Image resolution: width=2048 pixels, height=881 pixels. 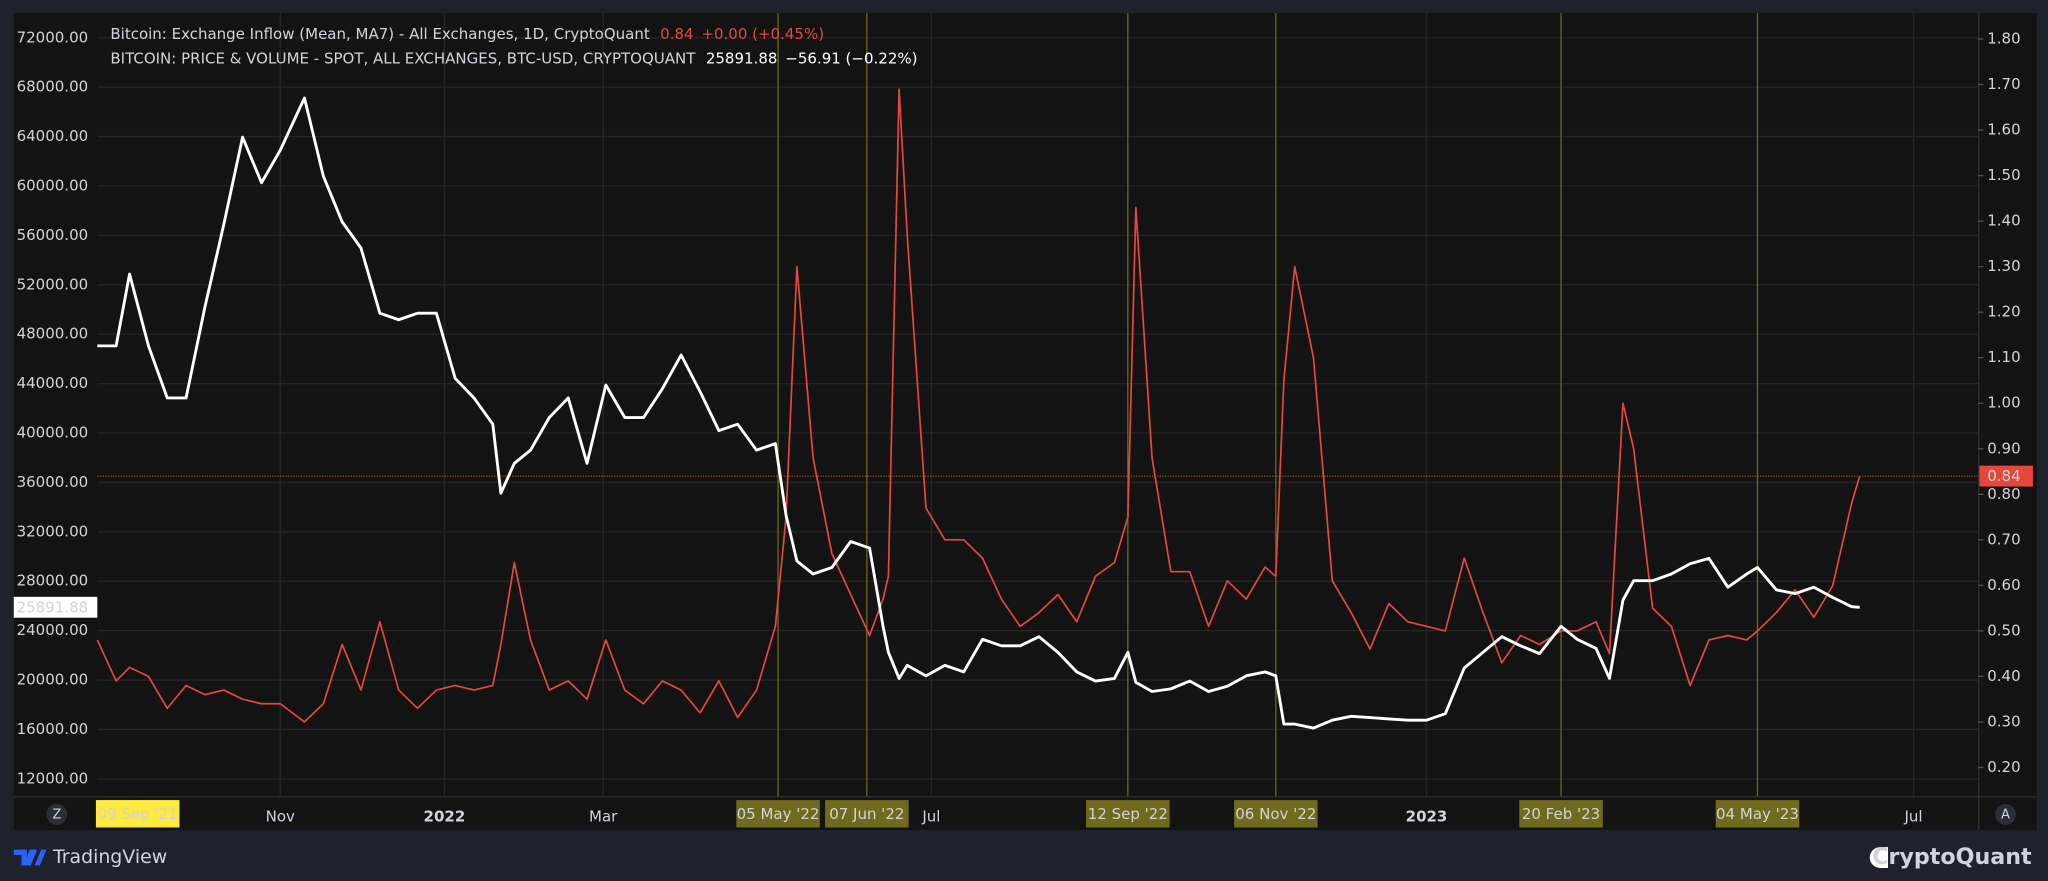 What do you see at coordinates (53, 778) in the screenshot?
I see `y-tick-label: 12000.00` at bounding box center [53, 778].